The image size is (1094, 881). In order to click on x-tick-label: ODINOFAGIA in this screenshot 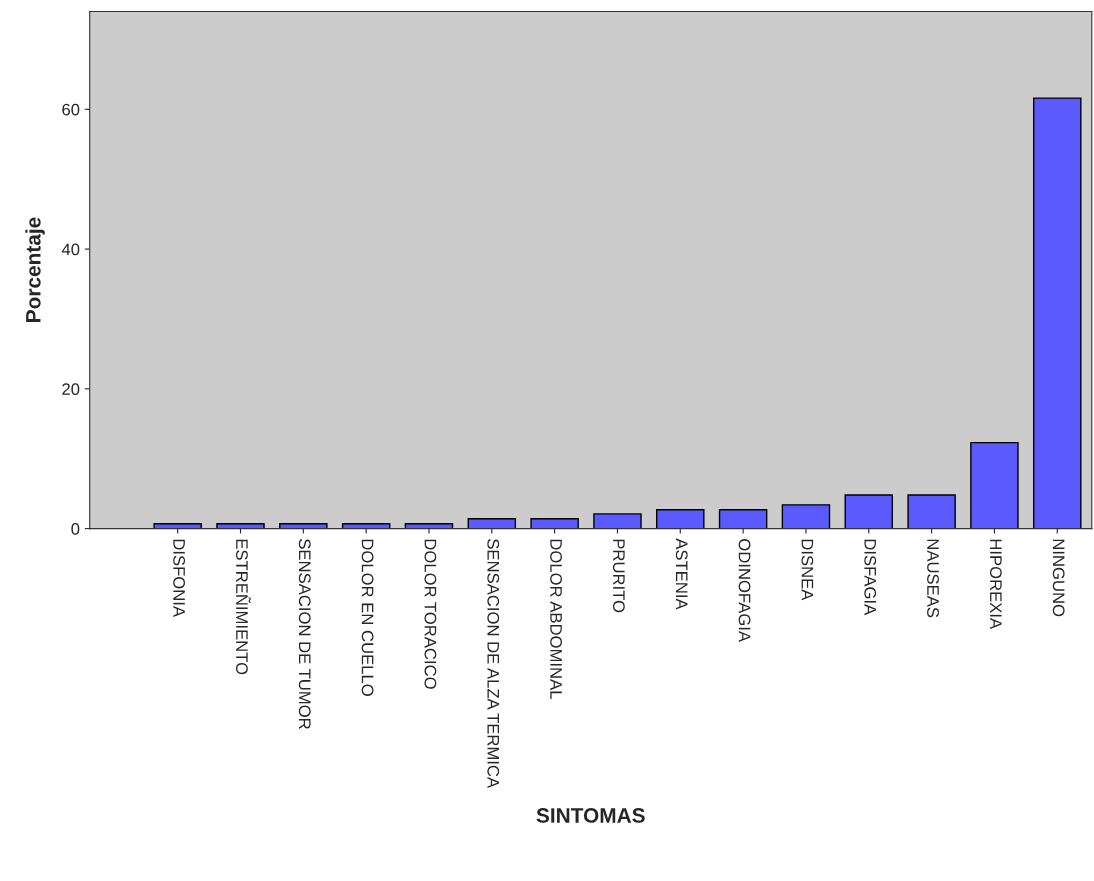, I will do `click(744, 591)`.